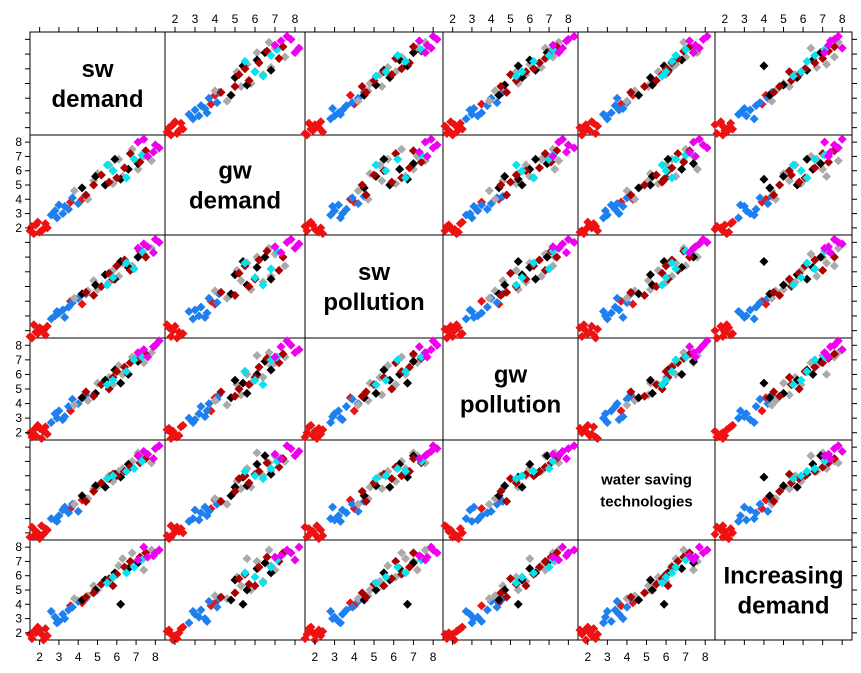 The height and width of the screenshot is (673, 861). Describe the element at coordinates (452, 19) in the screenshot. I see `tick-label: 2` at that location.